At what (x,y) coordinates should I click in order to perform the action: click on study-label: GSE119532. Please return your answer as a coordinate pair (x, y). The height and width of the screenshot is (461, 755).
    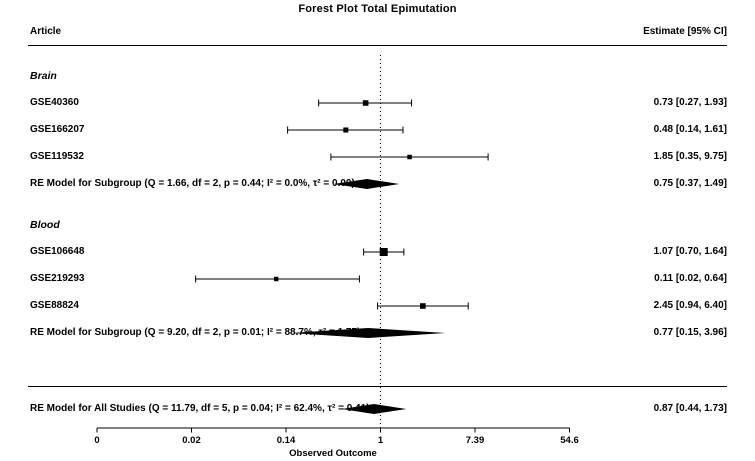
    Looking at the image, I should click on (57, 156).